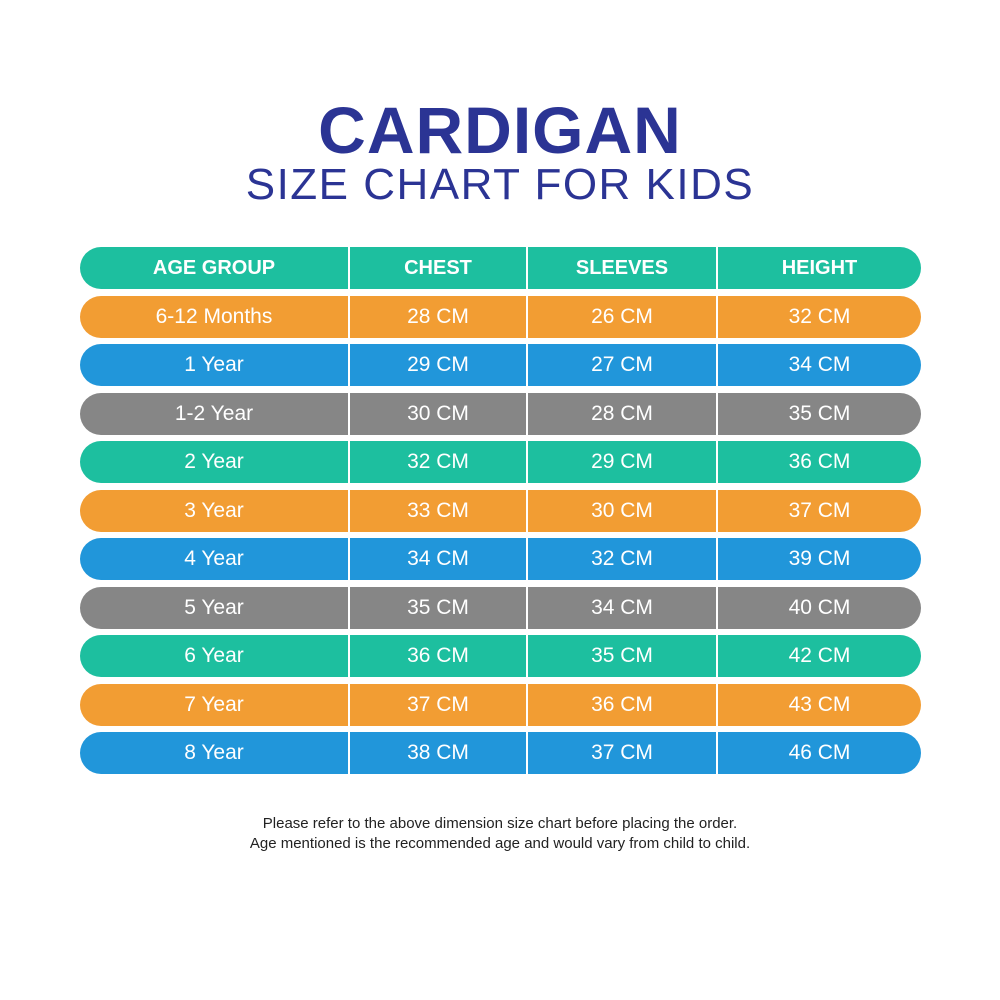 Image resolution: width=1000 pixels, height=1000 pixels. Describe the element at coordinates (215, 656) in the screenshot. I see `cell-age-group: 6 Year` at that location.